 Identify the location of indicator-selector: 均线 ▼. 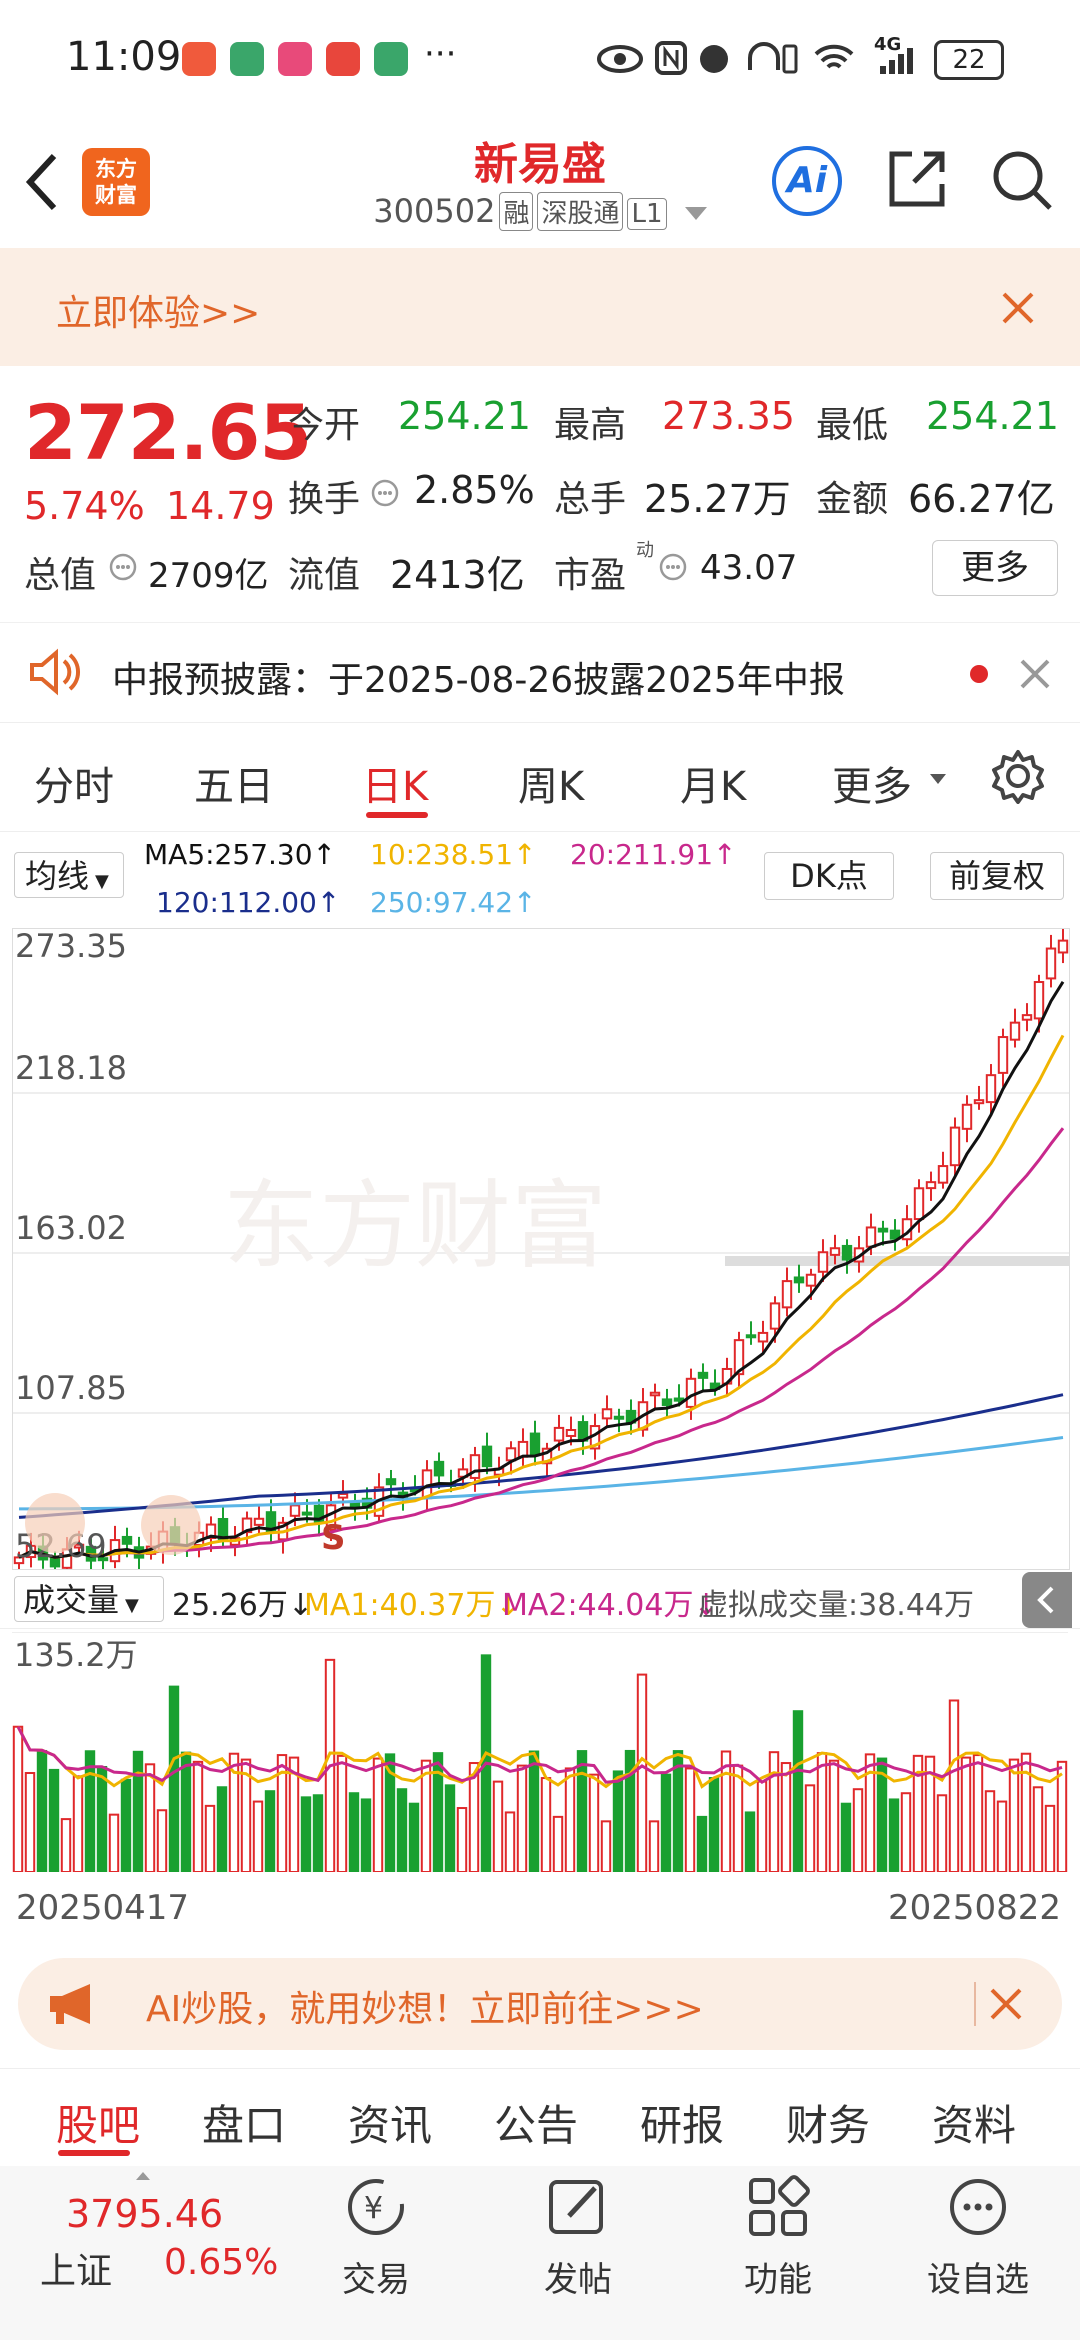
(69, 875).